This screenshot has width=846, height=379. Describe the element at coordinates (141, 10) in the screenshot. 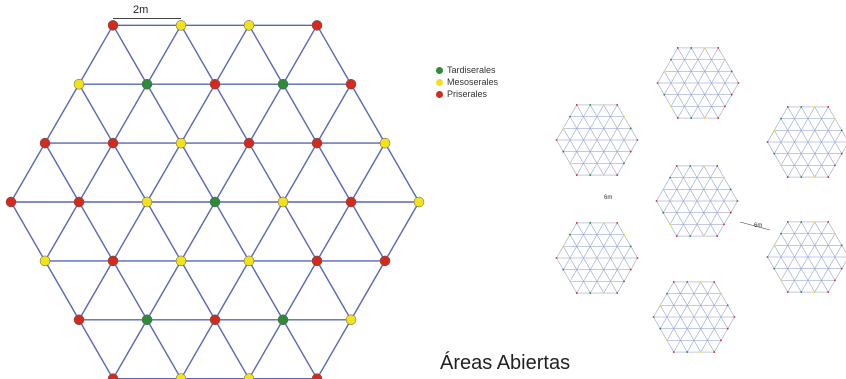

I see `scale-label: 2m` at that location.